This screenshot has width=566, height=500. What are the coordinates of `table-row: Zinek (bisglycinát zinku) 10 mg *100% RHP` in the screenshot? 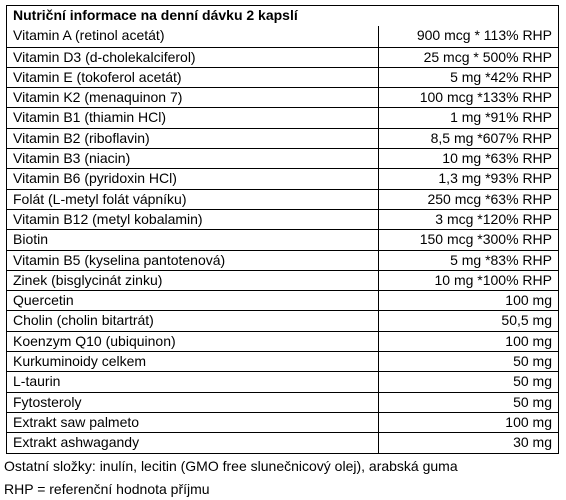 It's located at (282, 280).